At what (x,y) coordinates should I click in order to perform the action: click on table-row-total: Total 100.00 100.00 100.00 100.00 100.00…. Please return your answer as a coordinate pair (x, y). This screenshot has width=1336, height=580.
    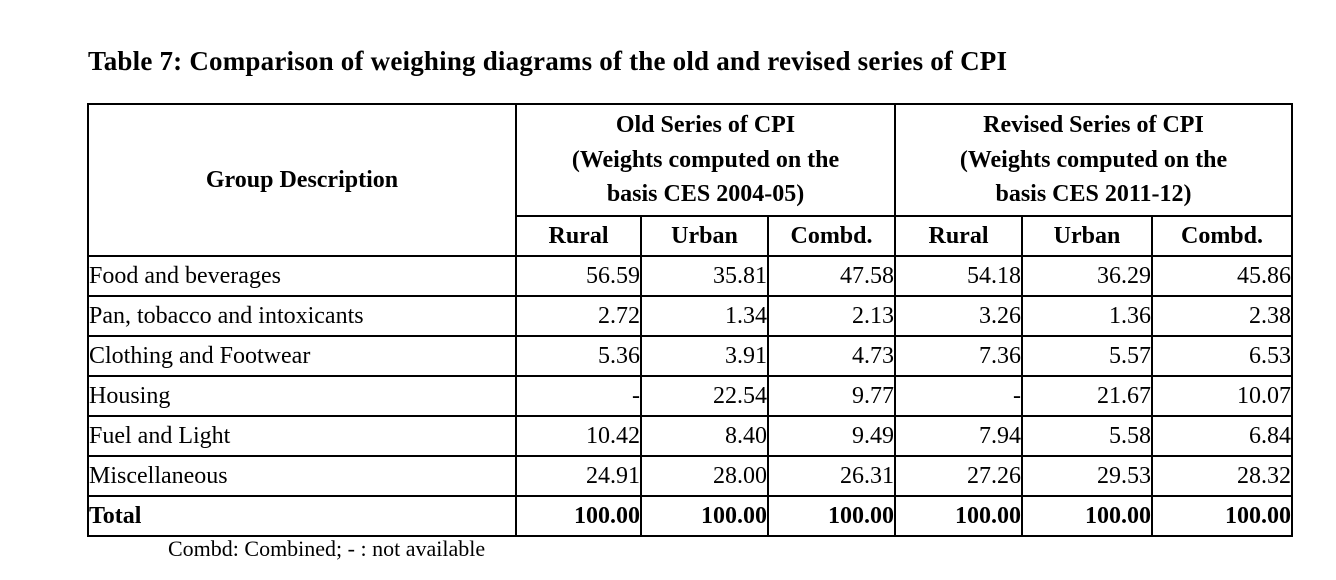
    Looking at the image, I should click on (690, 516).